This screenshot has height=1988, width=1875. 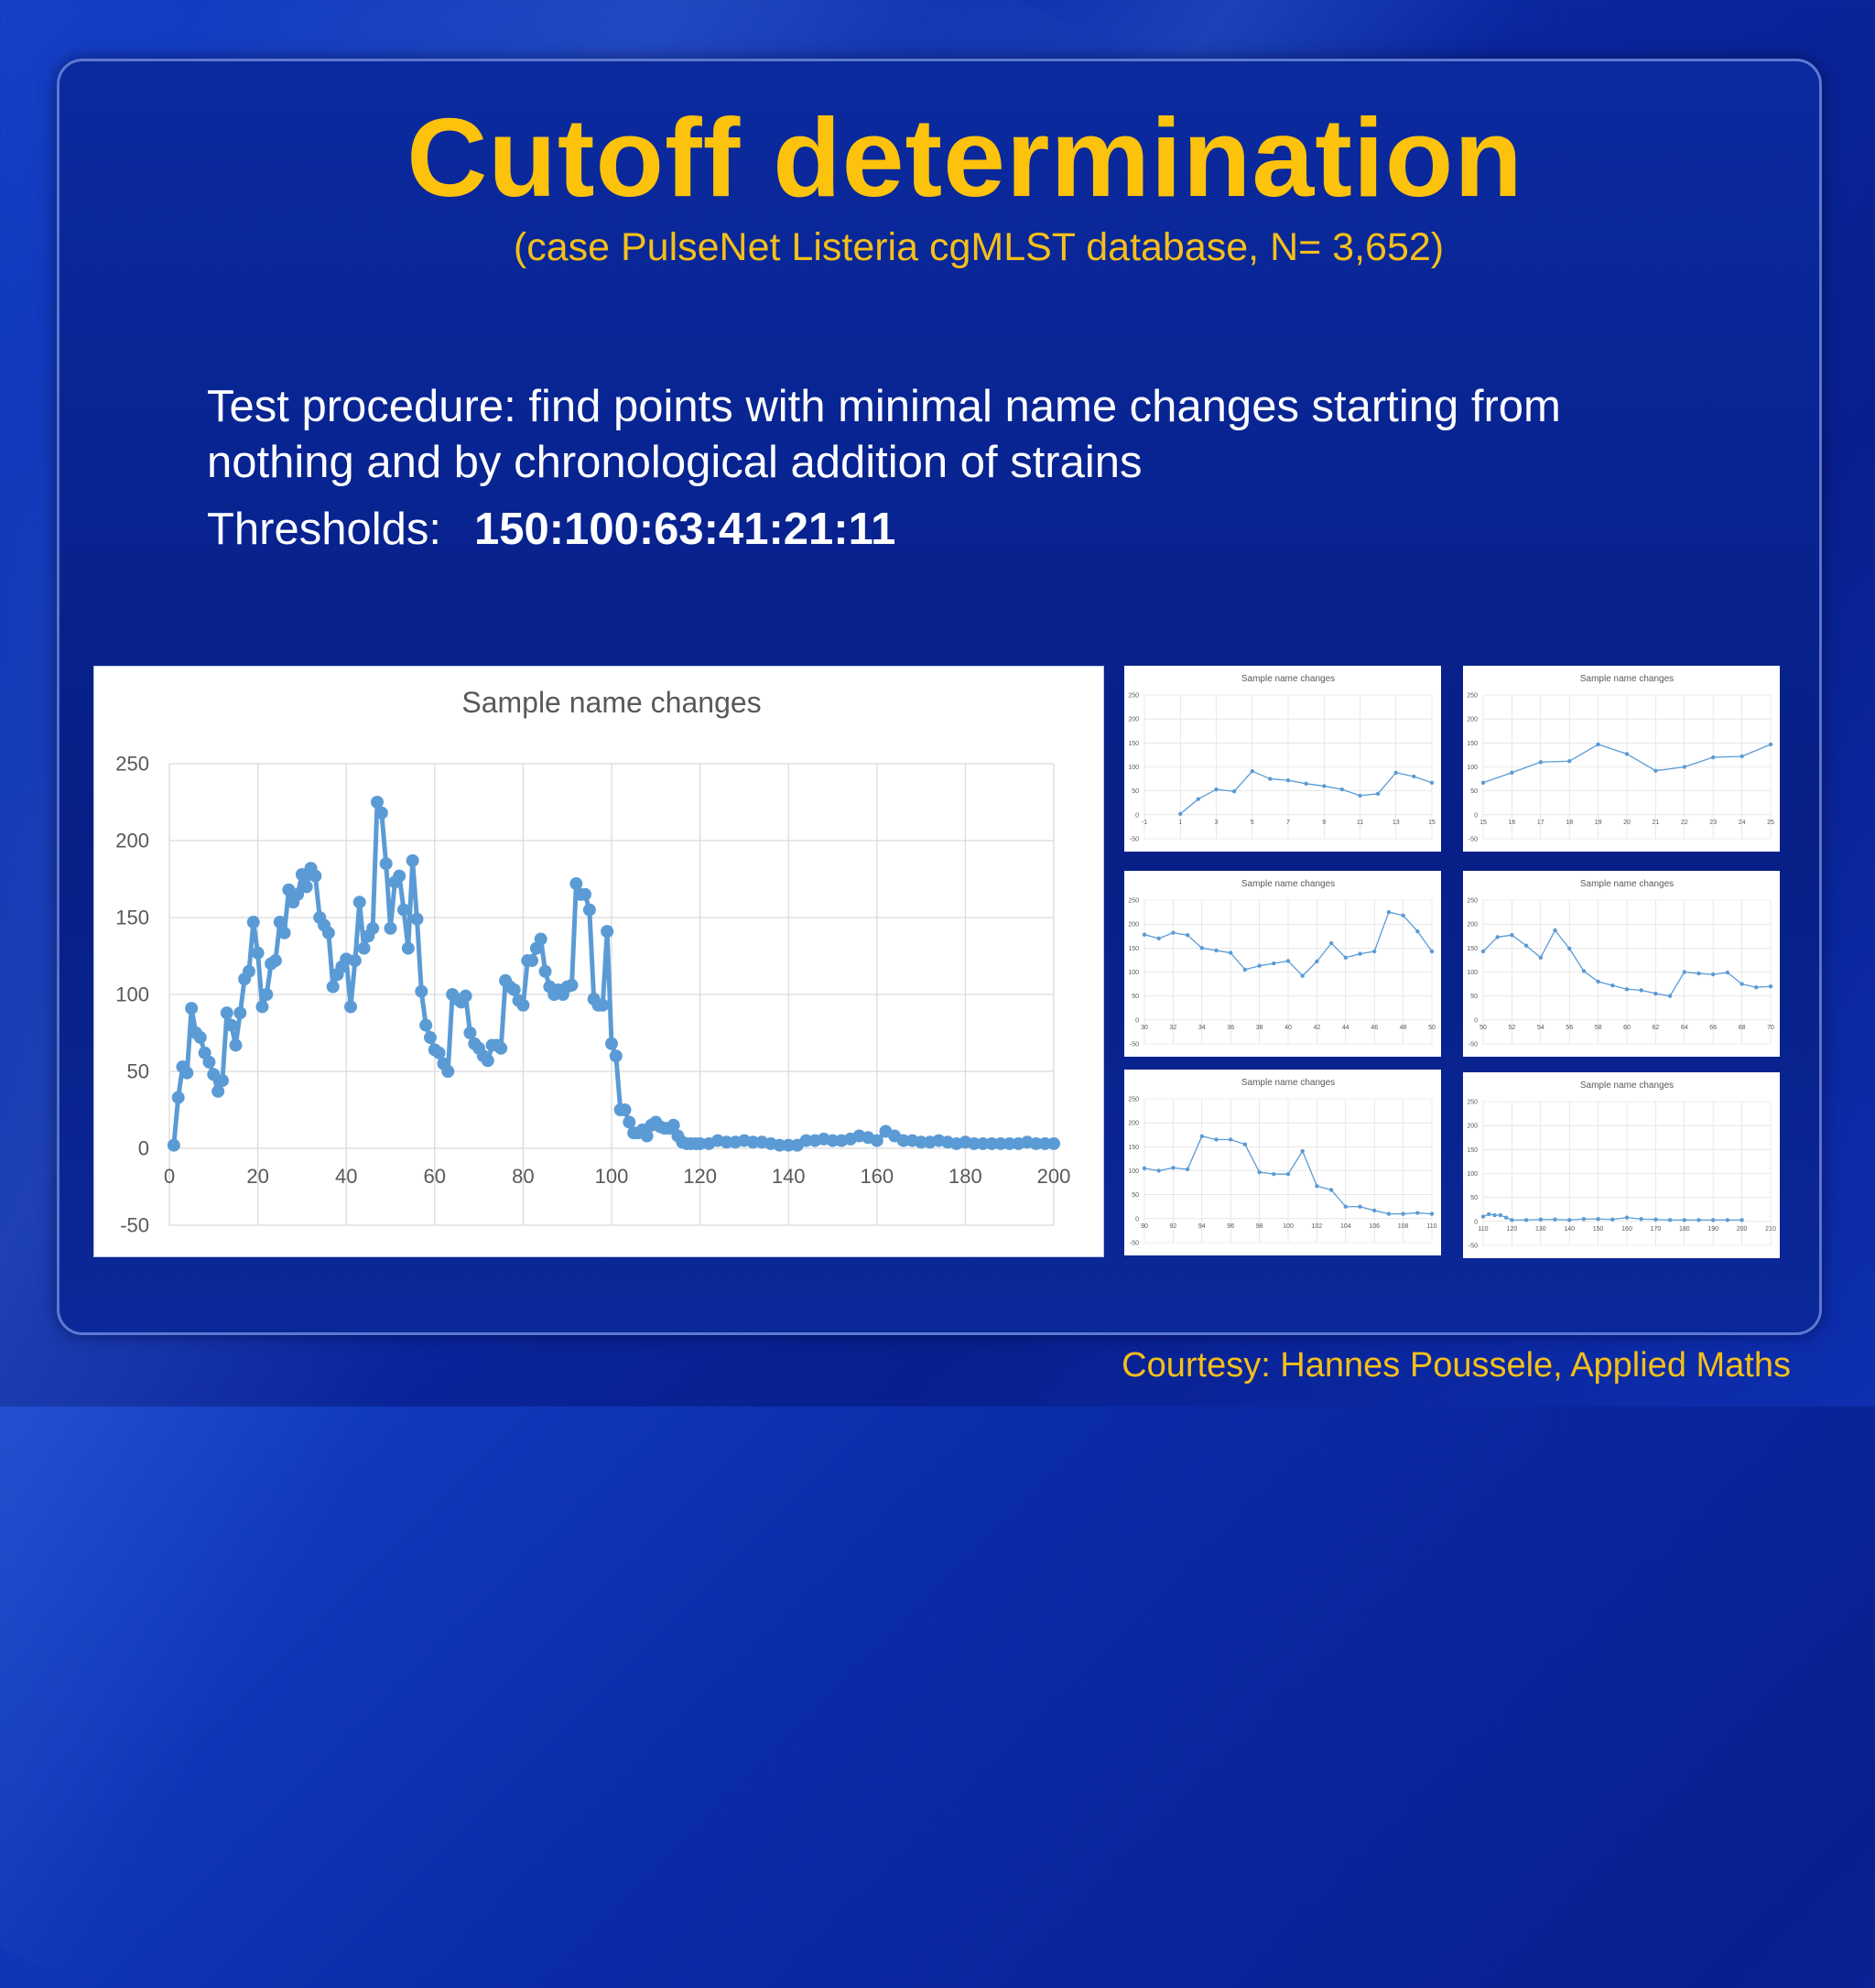 I want to click on x-tick-label: 50, so click(x=1432, y=1028).